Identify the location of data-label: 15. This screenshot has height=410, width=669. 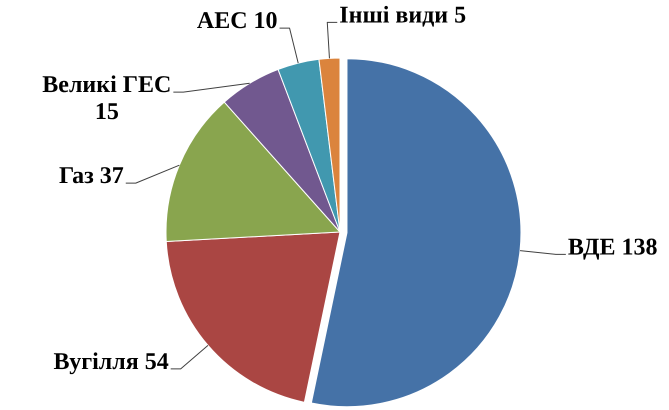
(106, 112).